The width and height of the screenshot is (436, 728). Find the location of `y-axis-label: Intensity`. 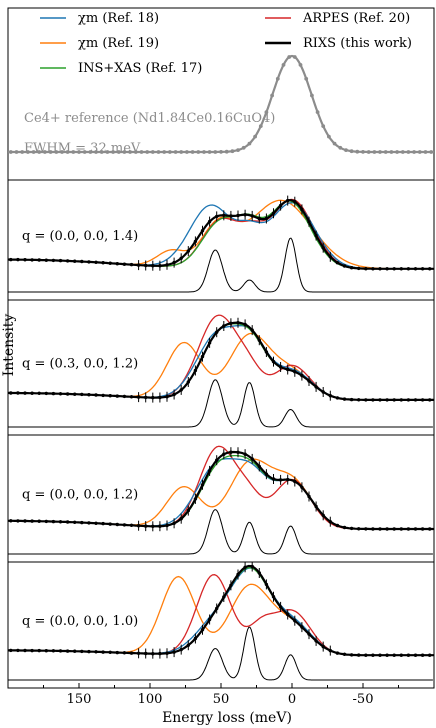

y-axis-label: Intensity is located at coordinates (9, 345).